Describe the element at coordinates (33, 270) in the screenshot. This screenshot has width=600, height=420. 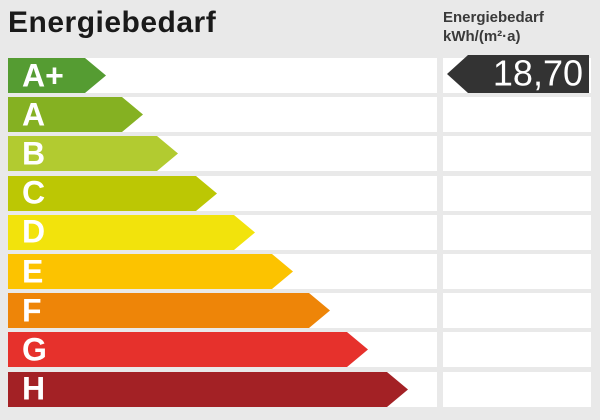
I see `class-letter: E` at that location.